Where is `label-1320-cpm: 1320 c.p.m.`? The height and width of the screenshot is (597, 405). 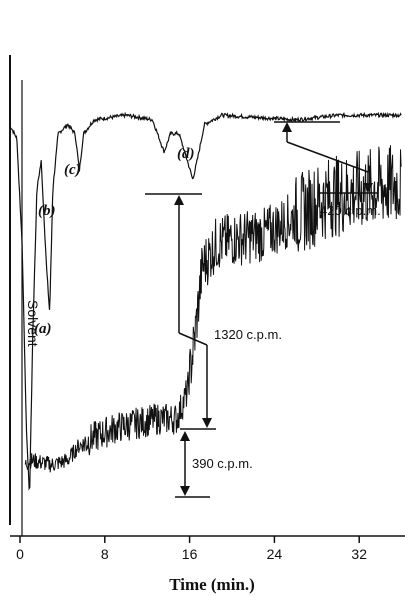 label-1320-cpm: 1320 c.p.m. is located at coordinates (248, 334).